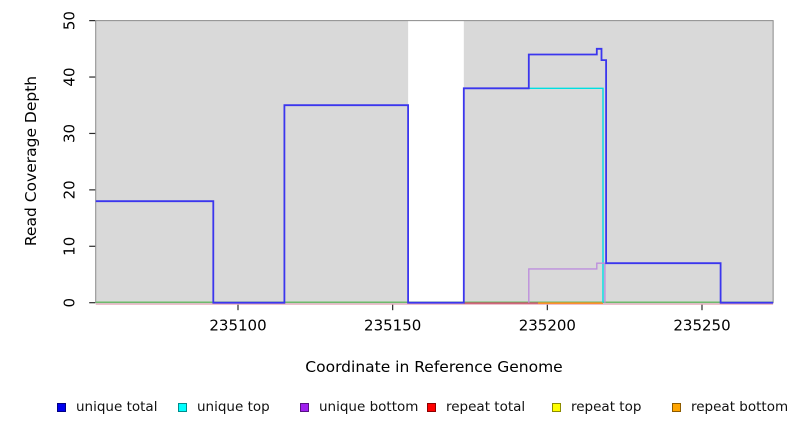 The width and height of the screenshot is (792, 432). Describe the element at coordinates (436, 161) in the screenshot. I see `coverage-gap-band` at that location.